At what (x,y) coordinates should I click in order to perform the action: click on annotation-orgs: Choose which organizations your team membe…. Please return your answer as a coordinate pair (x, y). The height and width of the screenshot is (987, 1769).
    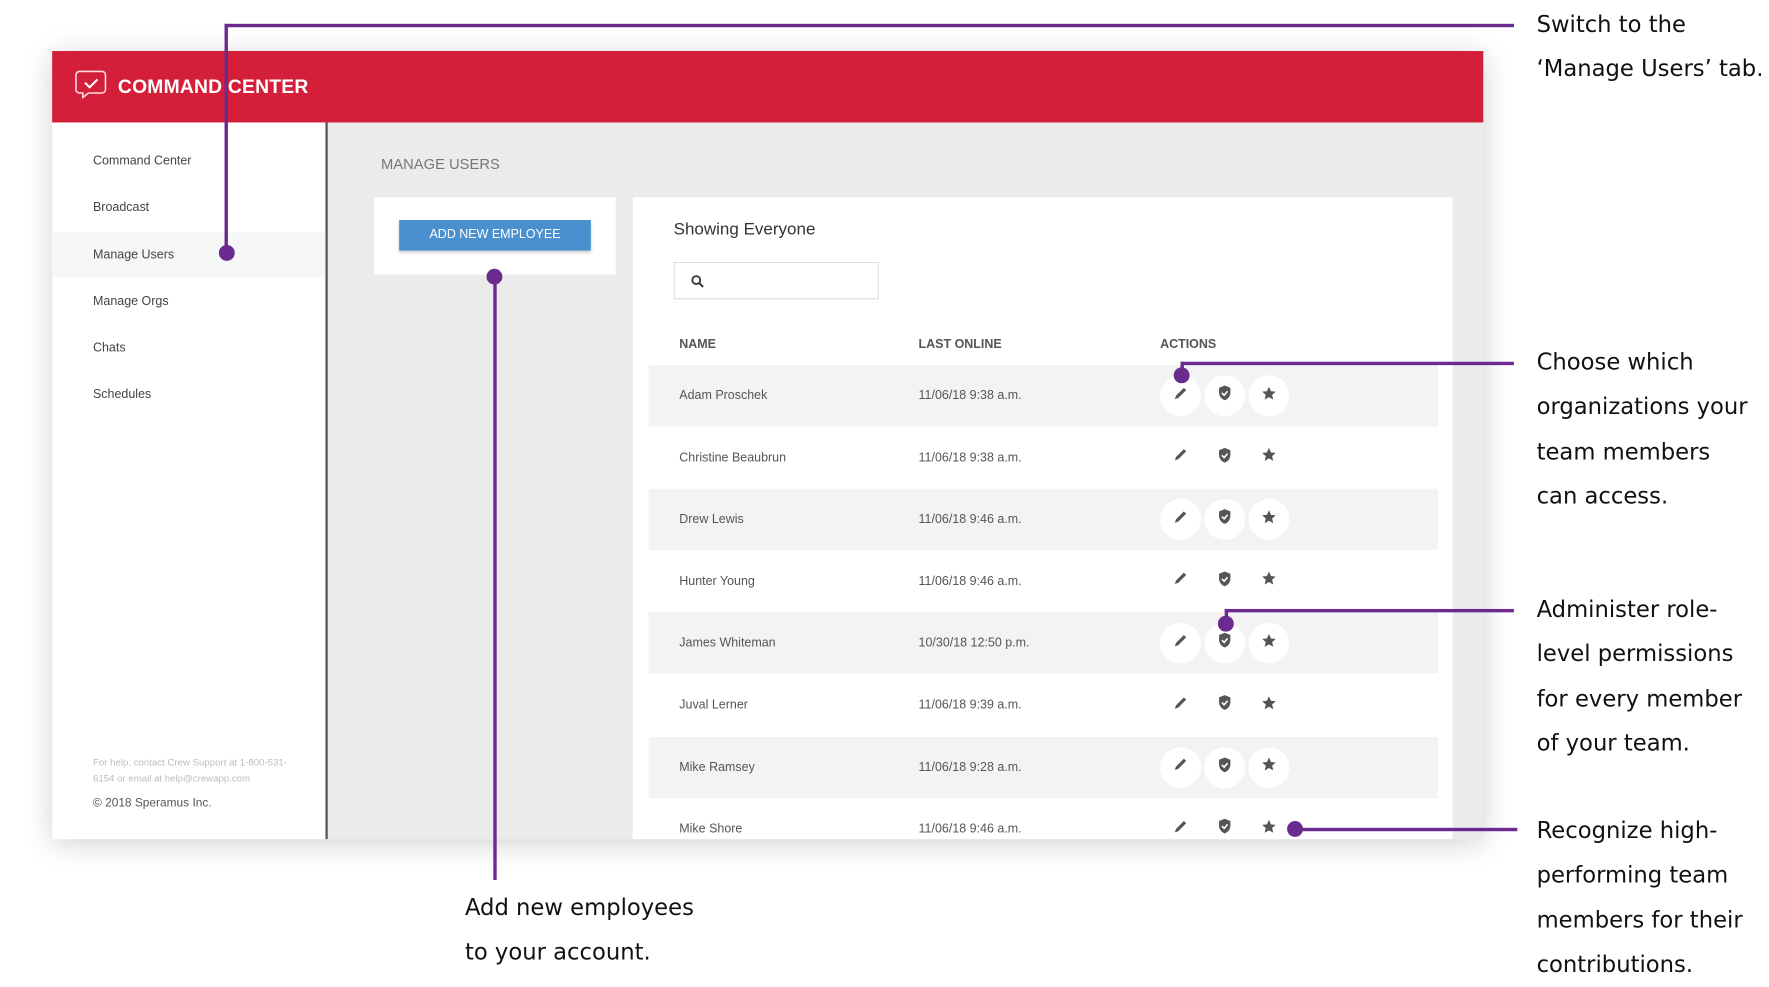
    Looking at the image, I should click on (1642, 429).